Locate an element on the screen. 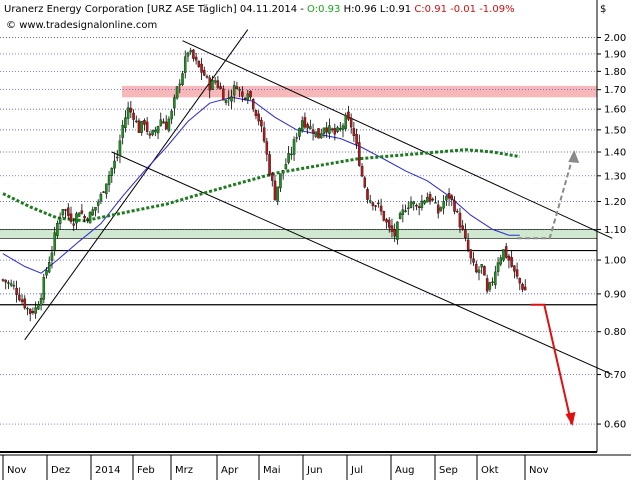 The height and width of the screenshot is (480, 631). x-tick-label: Aug is located at coordinates (405, 470).